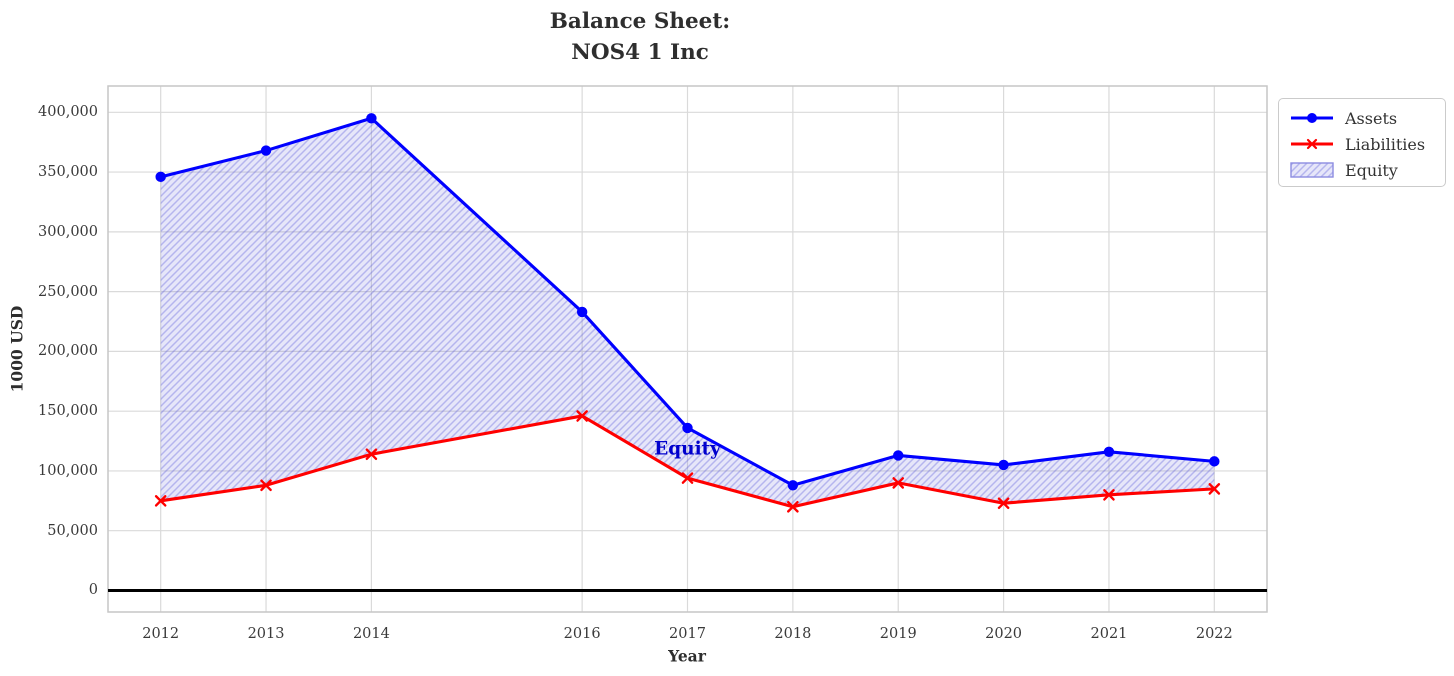 Image resolution: width=1454 pixels, height=676 pixels. What do you see at coordinates (640, 21) in the screenshot?
I see `chart-title-line1: Balance Sheet:` at bounding box center [640, 21].